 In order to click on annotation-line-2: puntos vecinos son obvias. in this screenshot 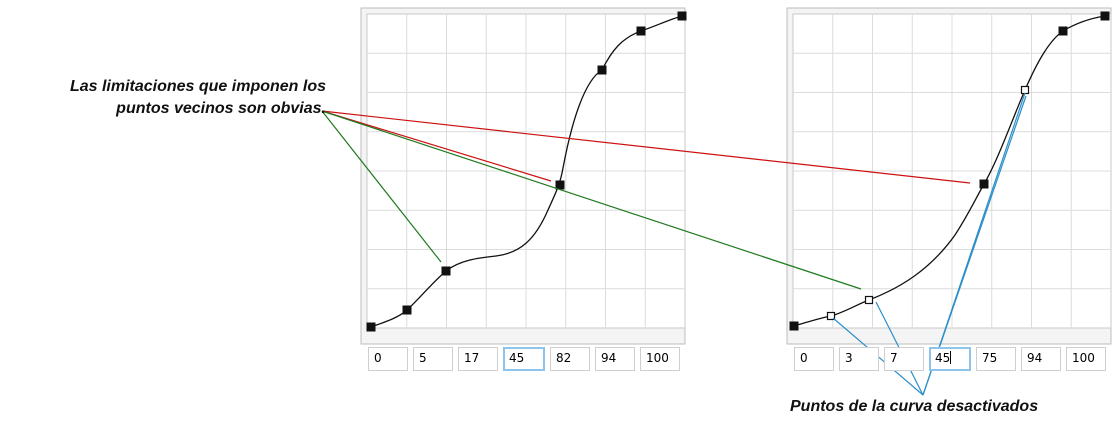, I will do `click(221, 108)`.